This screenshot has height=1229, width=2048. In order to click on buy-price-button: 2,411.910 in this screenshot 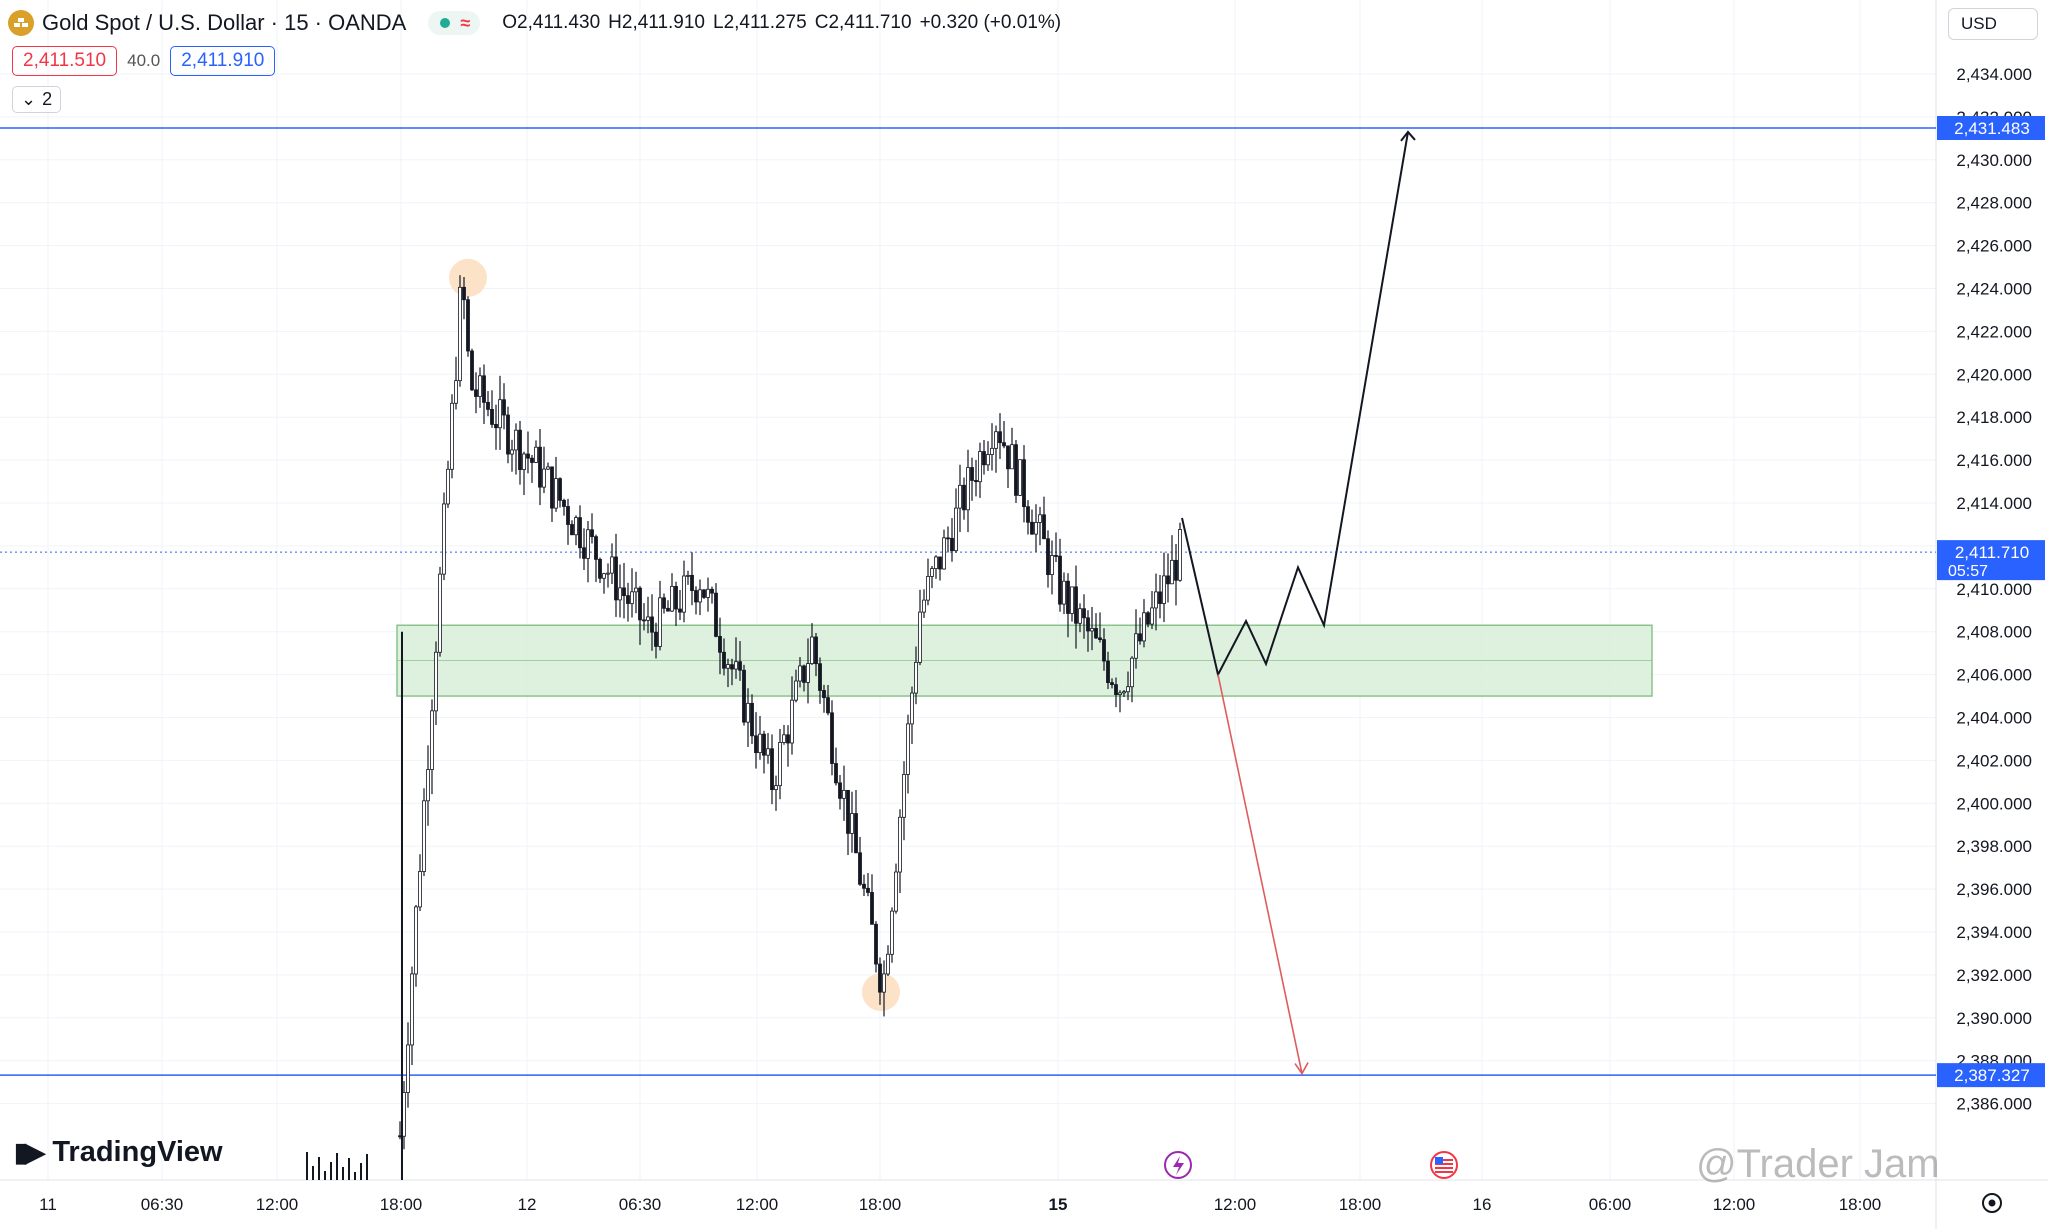, I will do `click(223, 61)`.